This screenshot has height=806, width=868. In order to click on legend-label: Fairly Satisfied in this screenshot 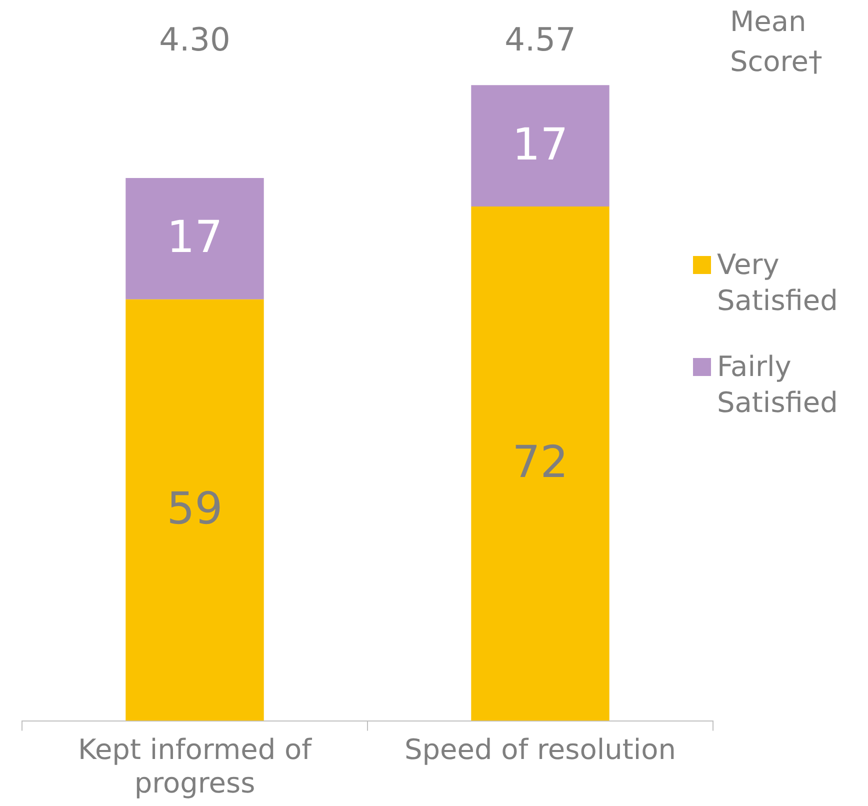, I will do `click(778, 385)`.